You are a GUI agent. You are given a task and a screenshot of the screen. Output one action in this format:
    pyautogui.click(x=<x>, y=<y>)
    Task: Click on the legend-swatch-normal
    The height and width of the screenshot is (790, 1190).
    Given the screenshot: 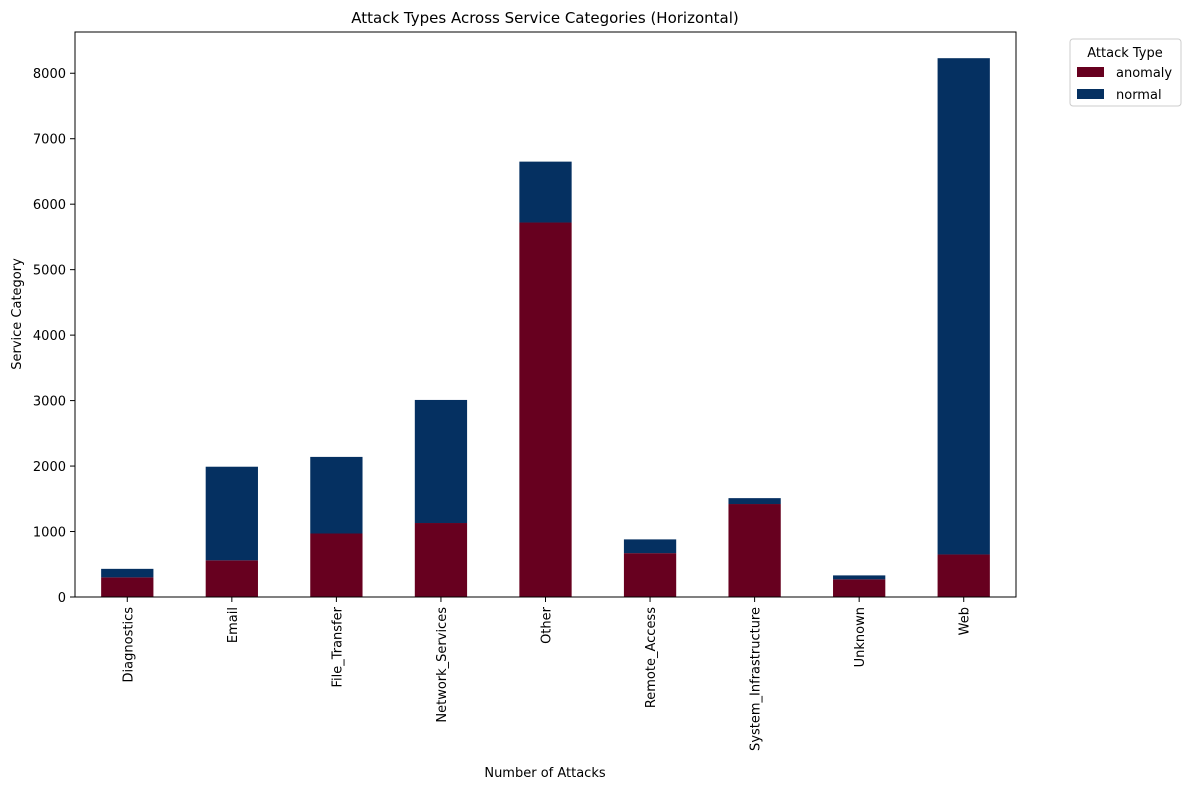 What is the action you would take?
    pyautogui.click(x=1090, y=94)
    